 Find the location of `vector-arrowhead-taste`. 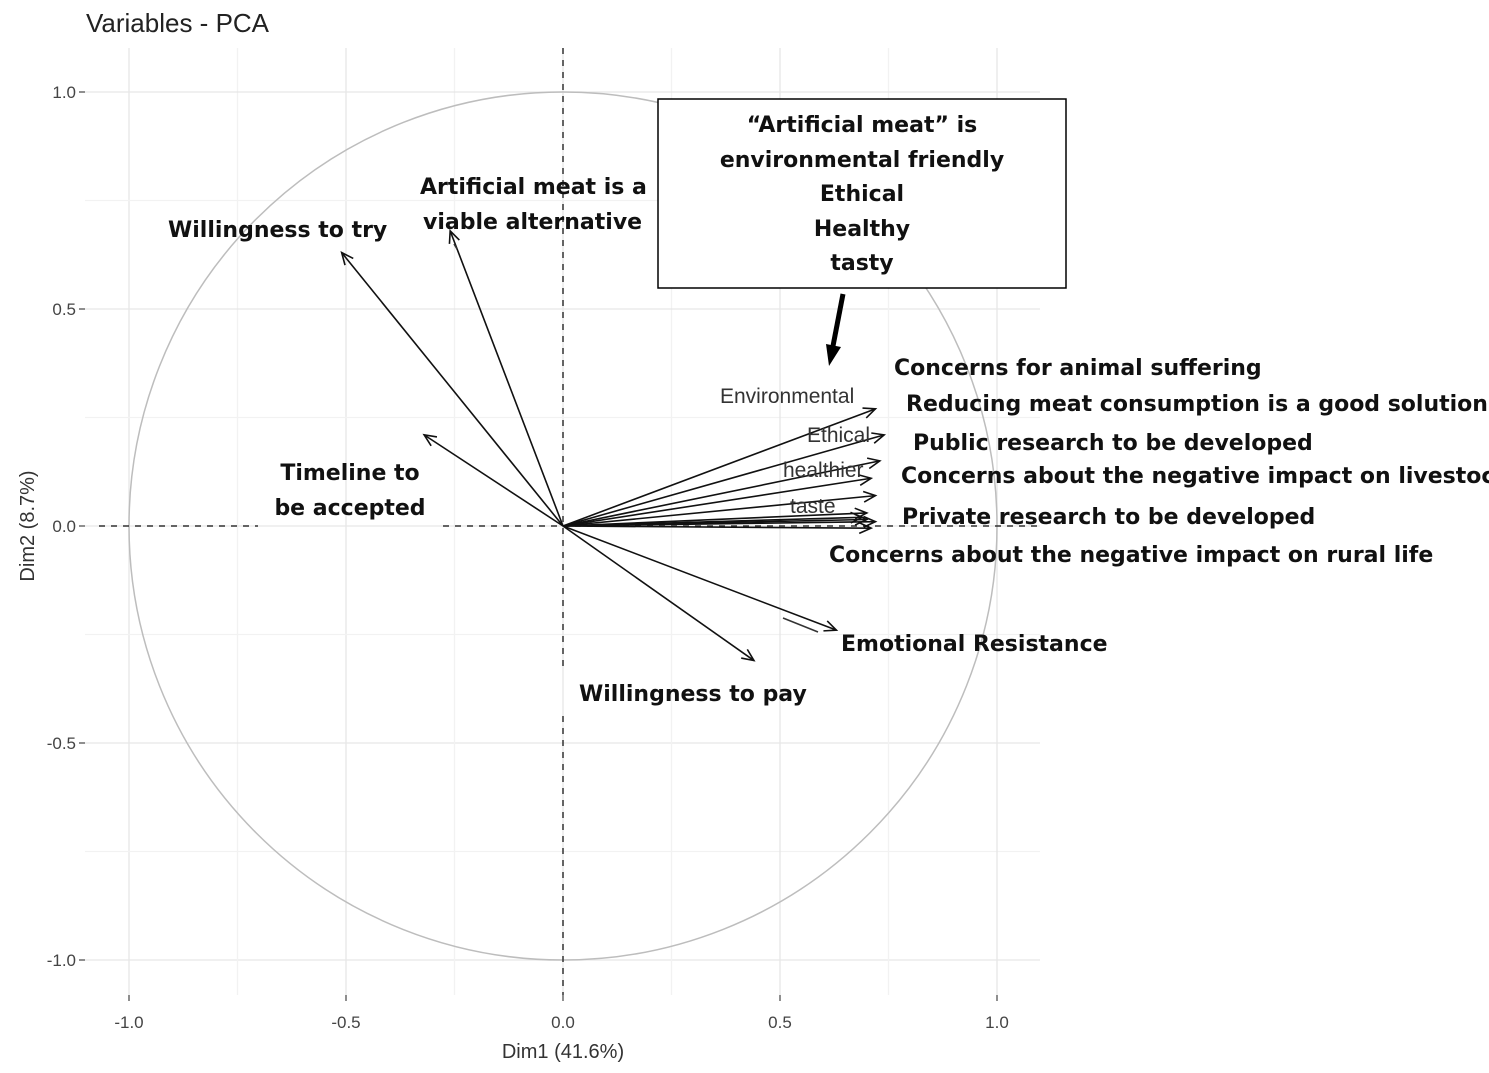

vector-arrowhead-taste is located at coordinates (870, 496).